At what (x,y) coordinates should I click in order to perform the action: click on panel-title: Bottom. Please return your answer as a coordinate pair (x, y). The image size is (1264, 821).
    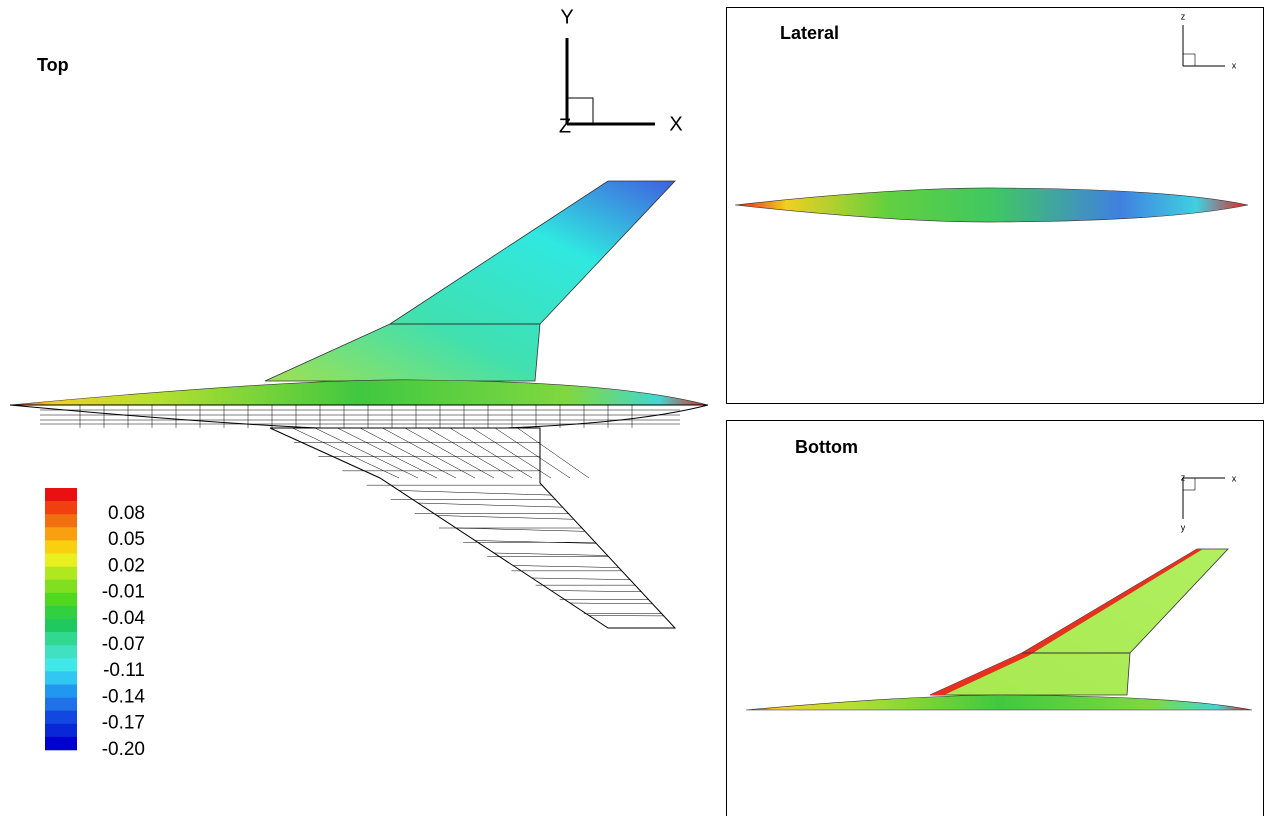
    Looking at the image, I should click on (826, 447).